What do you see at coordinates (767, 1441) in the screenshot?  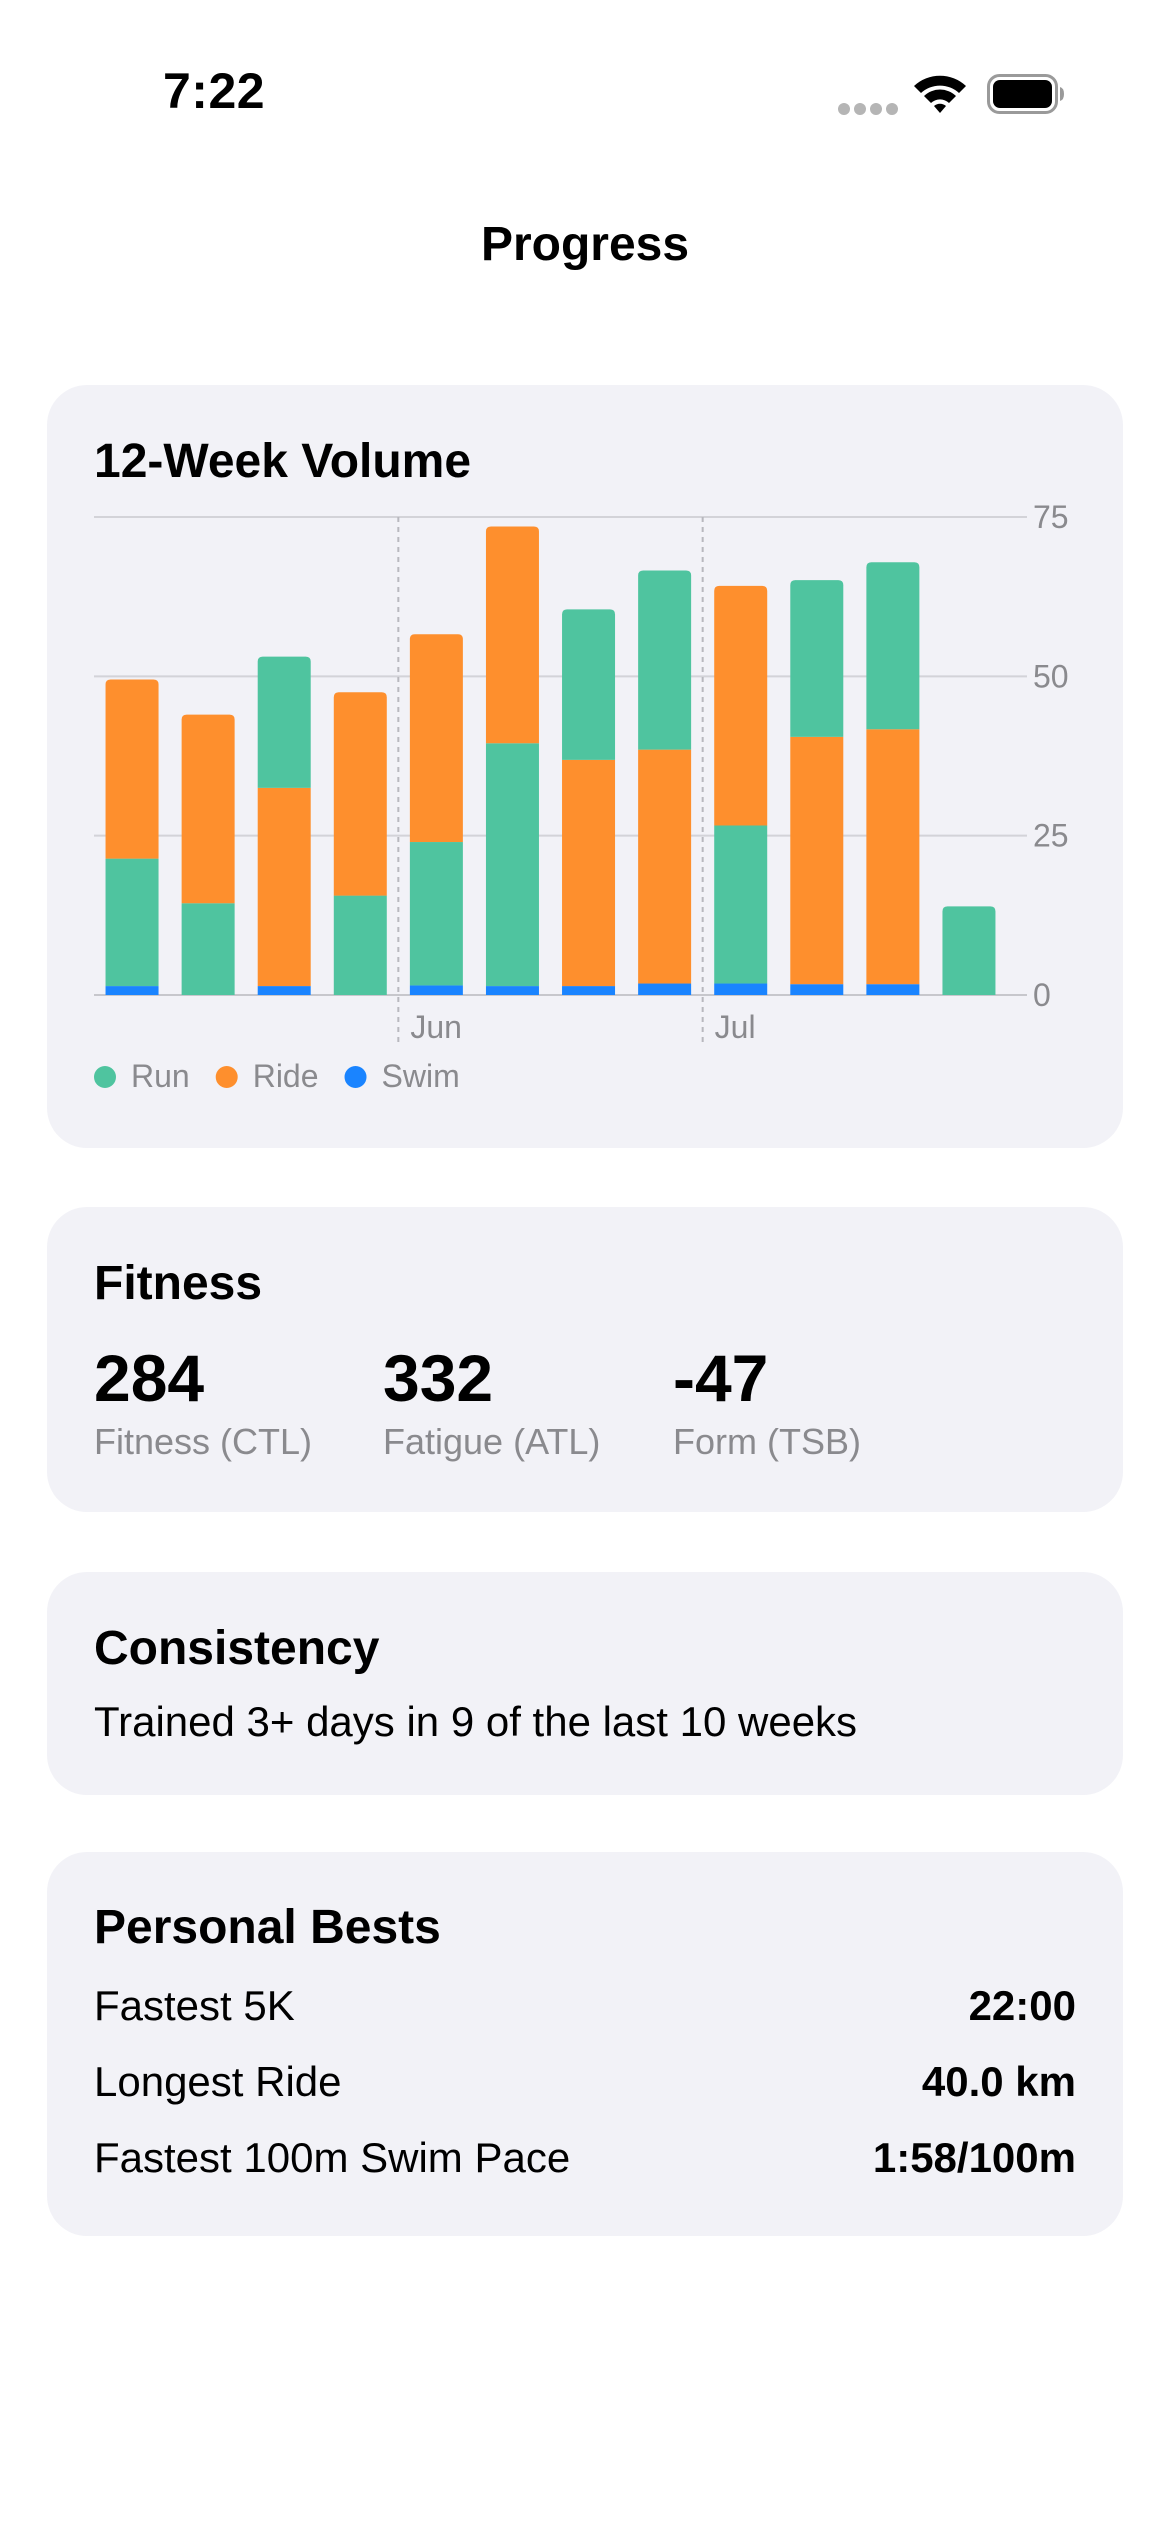 I see `metric-label: Form (TSB)` at bounding box center [767, 1441].